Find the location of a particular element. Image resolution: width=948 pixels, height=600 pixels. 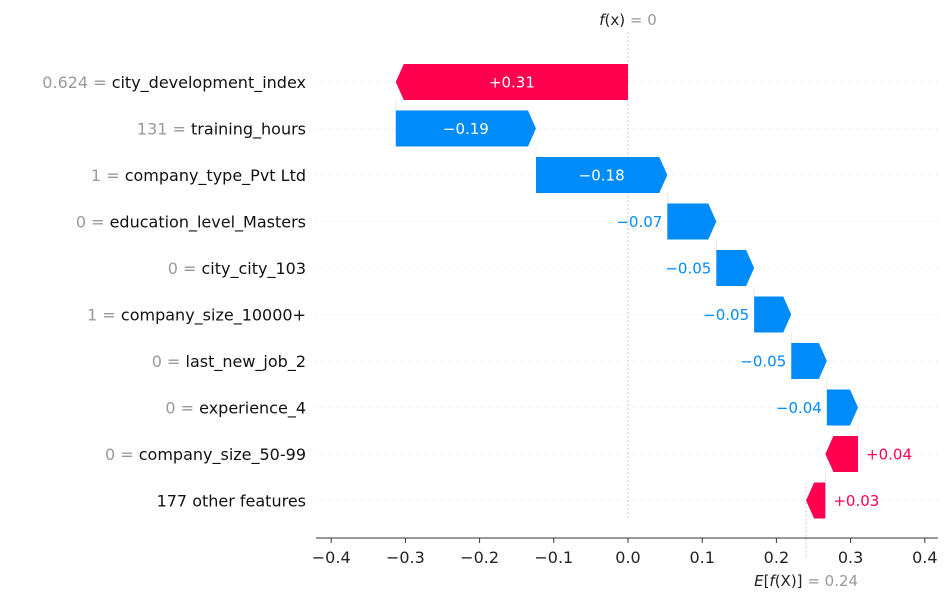

feature-label: 0 = city_city_103 is located at coordinates (237, 269).